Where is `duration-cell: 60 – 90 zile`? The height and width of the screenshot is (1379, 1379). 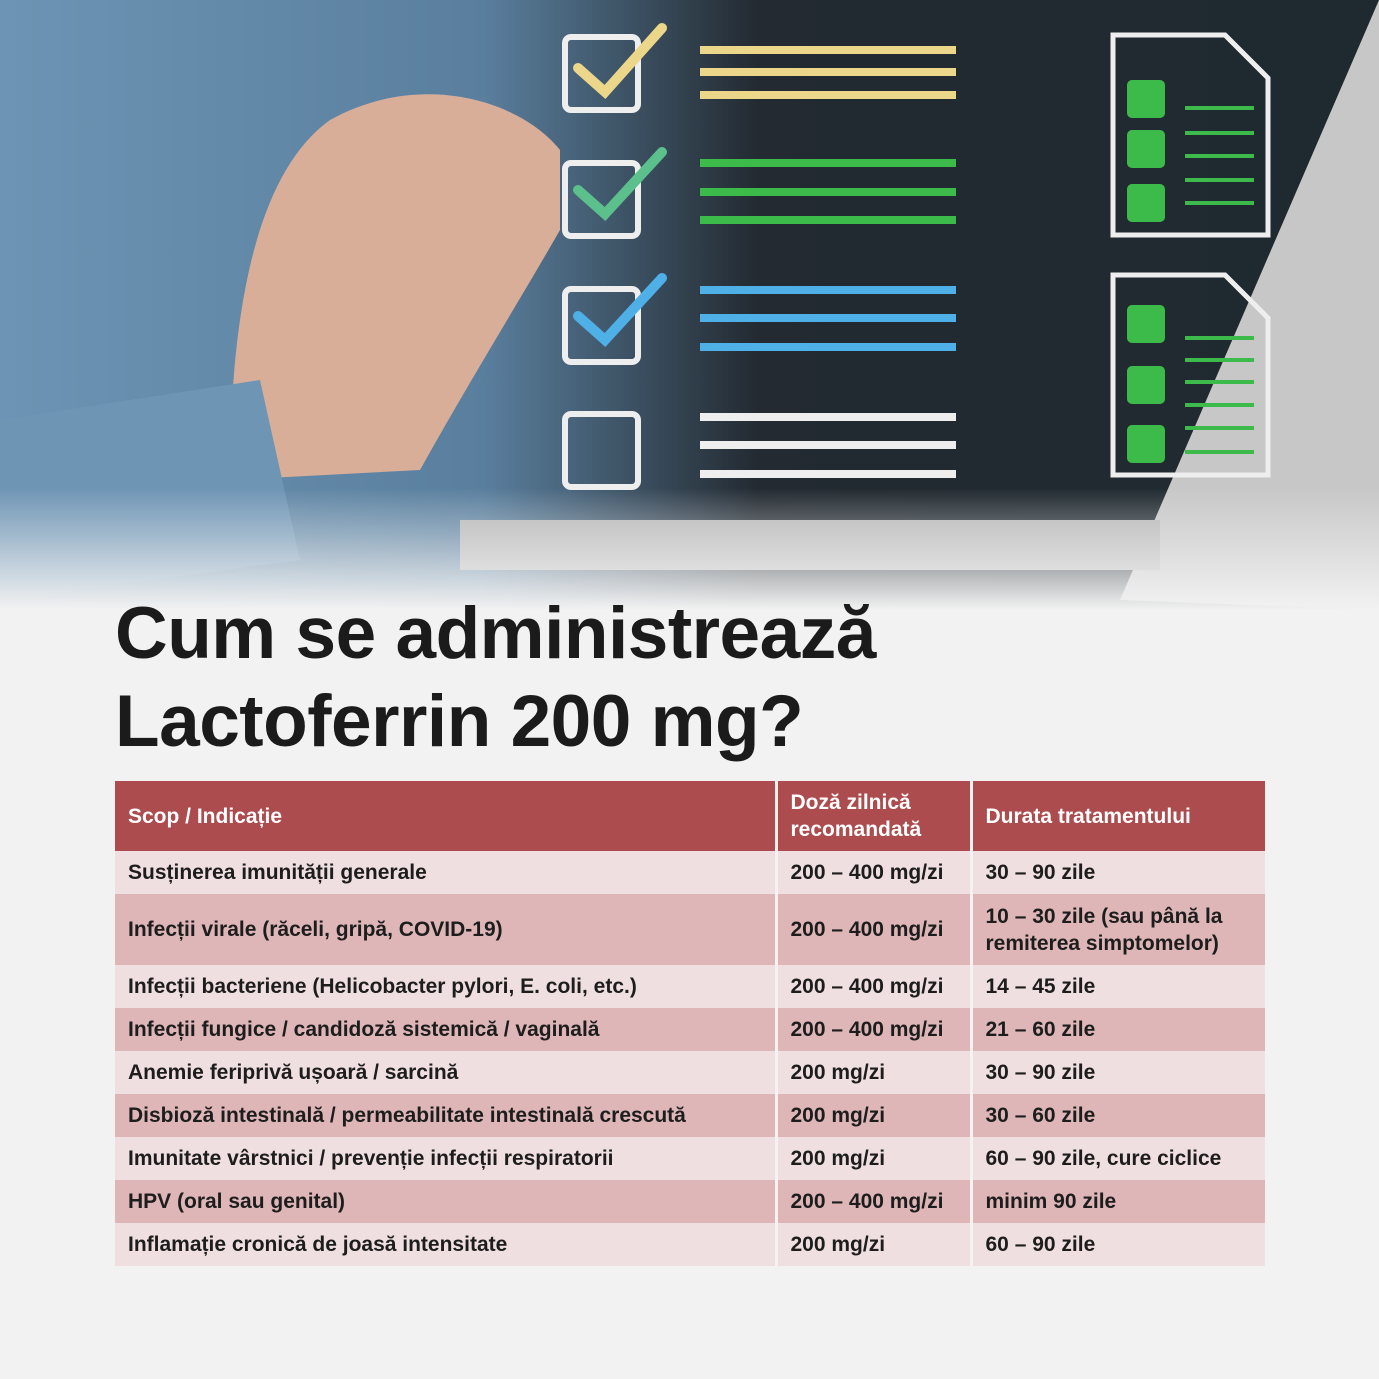 duration-cell: 60 – 90 zile is located at coordinates (1117, 1244).